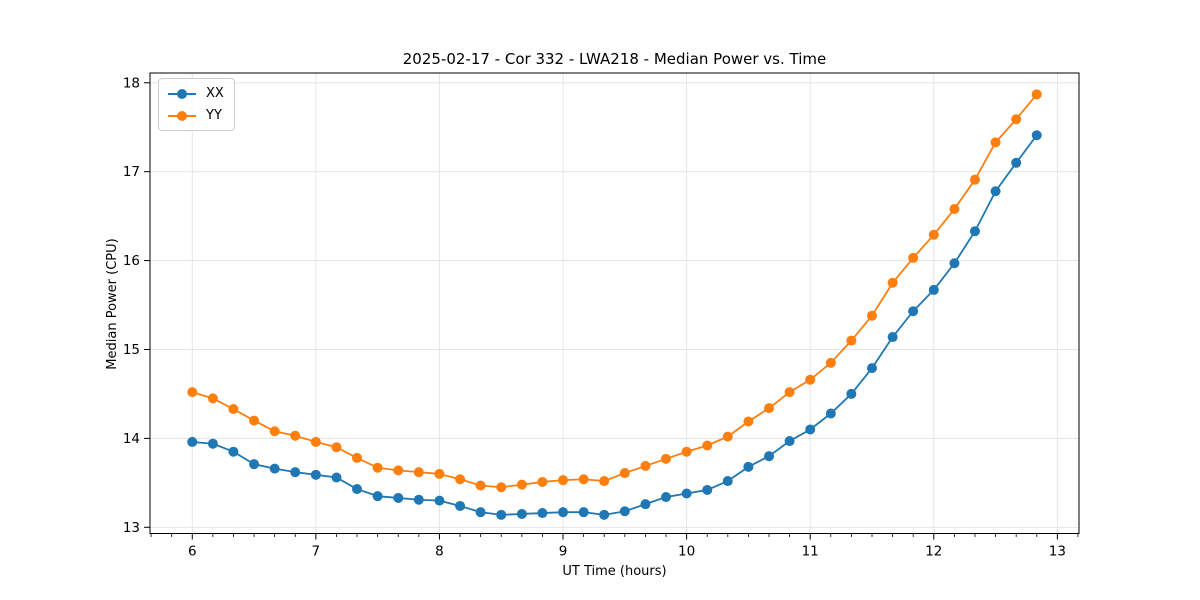  What do you see at coordinates (131, 439) in the screenshot?
I see `y-tick-label: 14` at bounding box center [131, 439].